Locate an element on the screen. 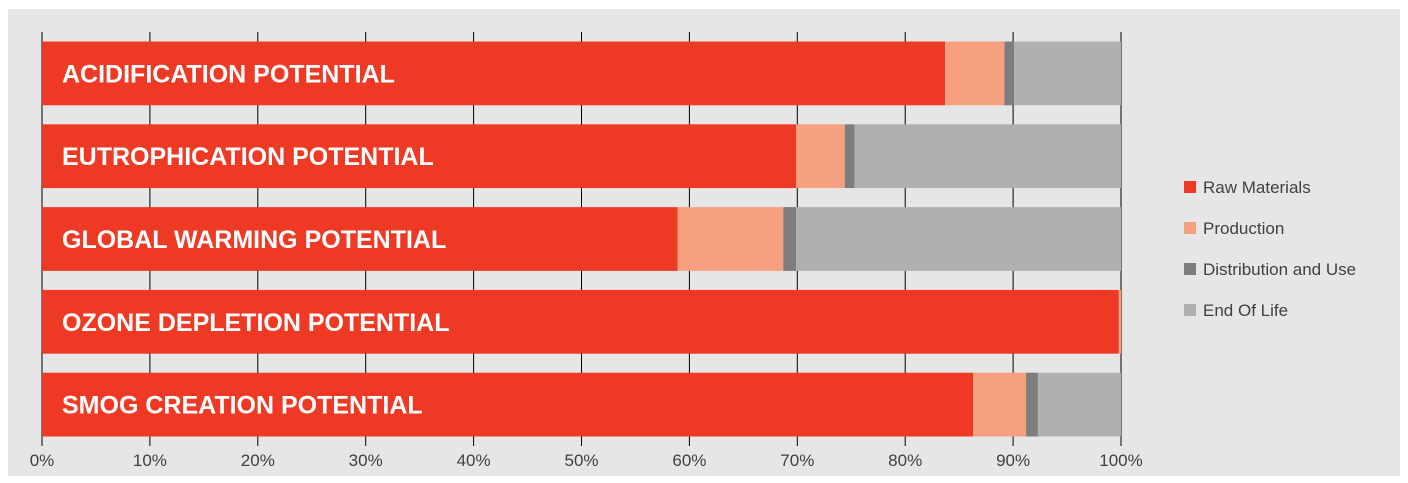  x-tick-label: 90% is located at coordinates (1013, 460).